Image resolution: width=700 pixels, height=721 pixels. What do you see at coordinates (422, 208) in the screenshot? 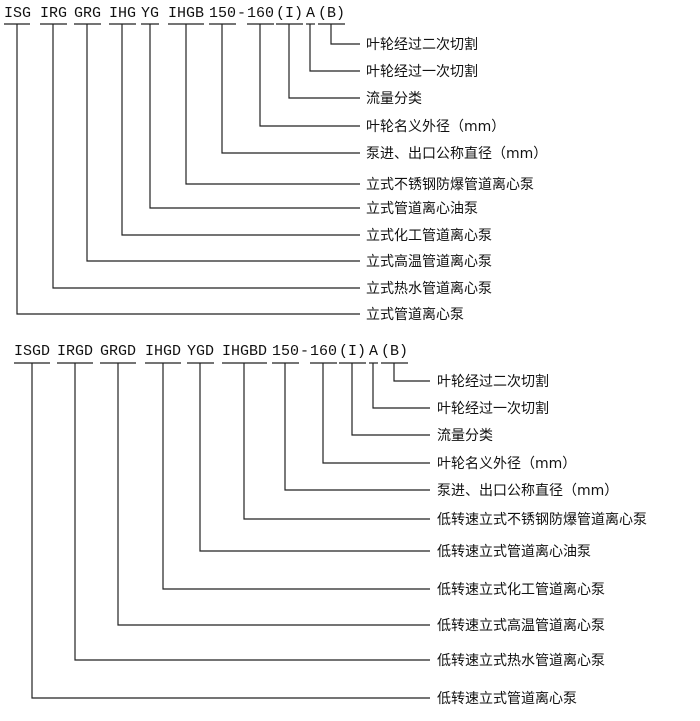
I see `code-meaning-label: 立式管道离心油泵` at bounding box center [422, 208].